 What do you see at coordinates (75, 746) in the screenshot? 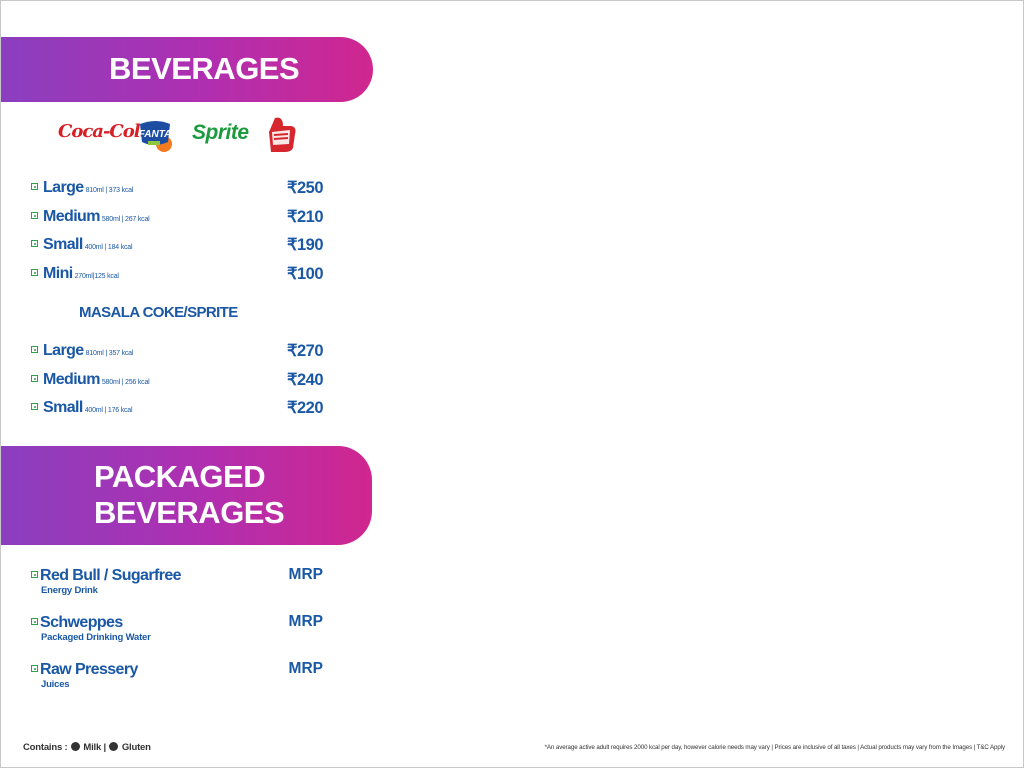
I see `milk-icon` at bounding box center [75, 746].